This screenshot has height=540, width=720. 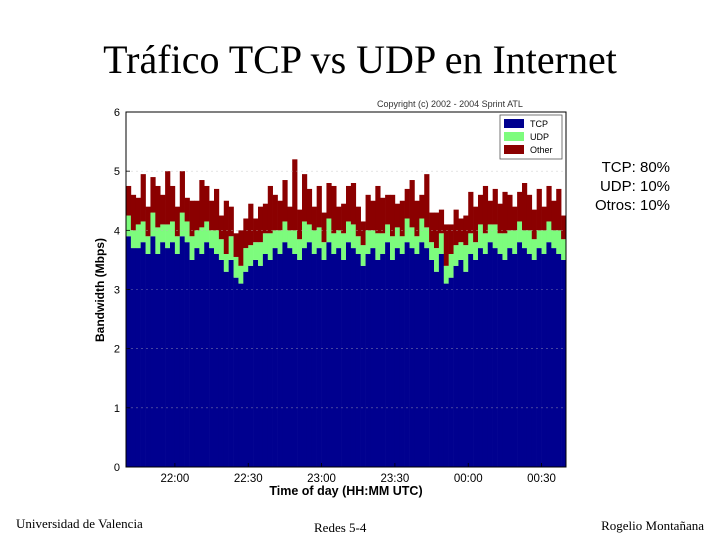 I want to click on stat-other: Otros: 10%, so click(x=632, y=205).